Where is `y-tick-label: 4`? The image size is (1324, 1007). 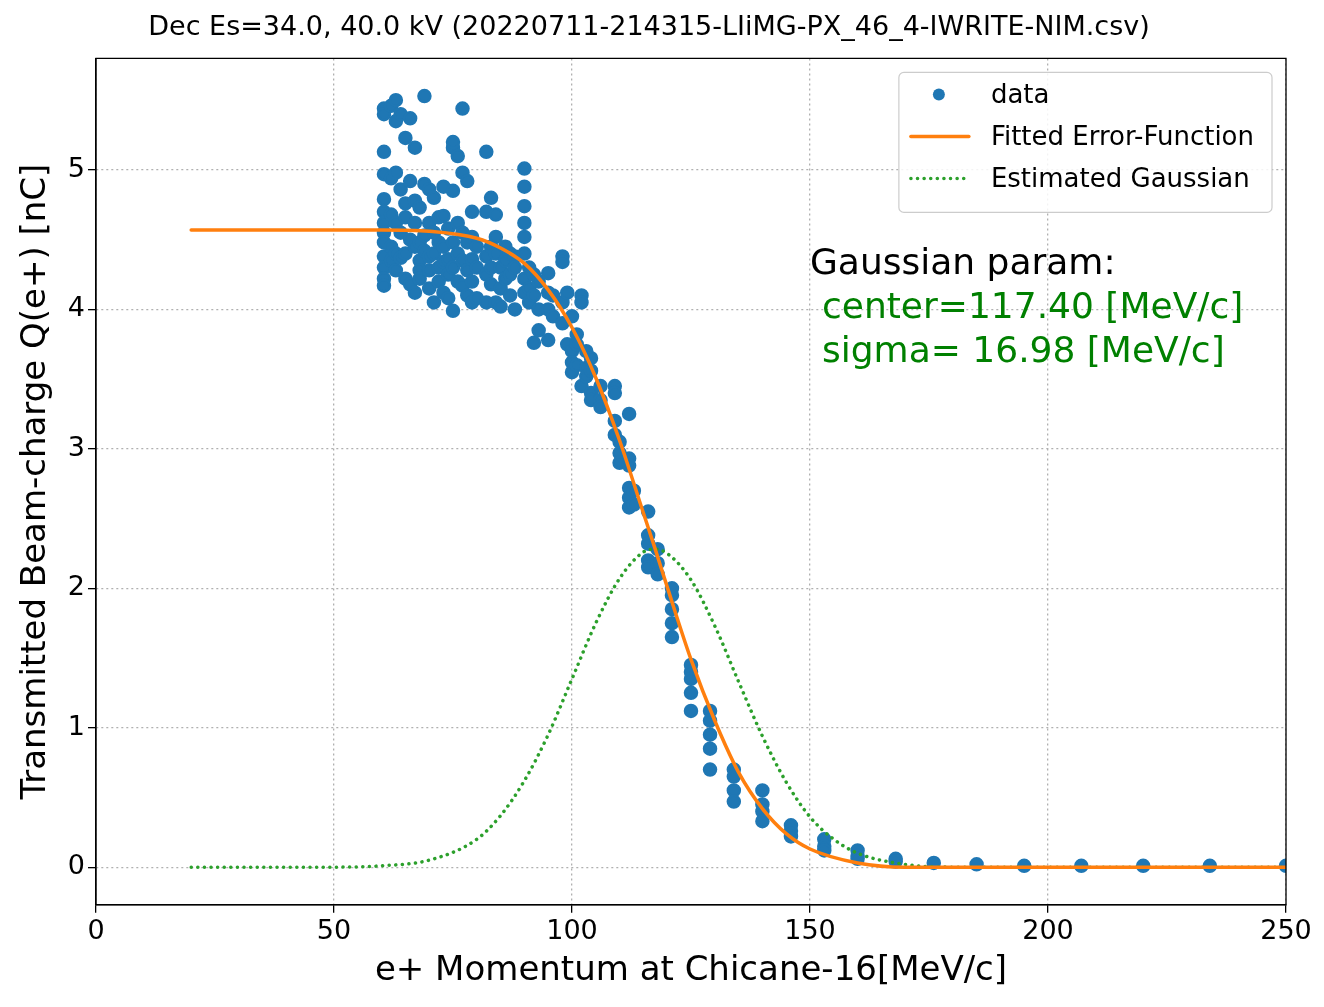
y-tick-label: 4 is located at coordinates (76, 307).